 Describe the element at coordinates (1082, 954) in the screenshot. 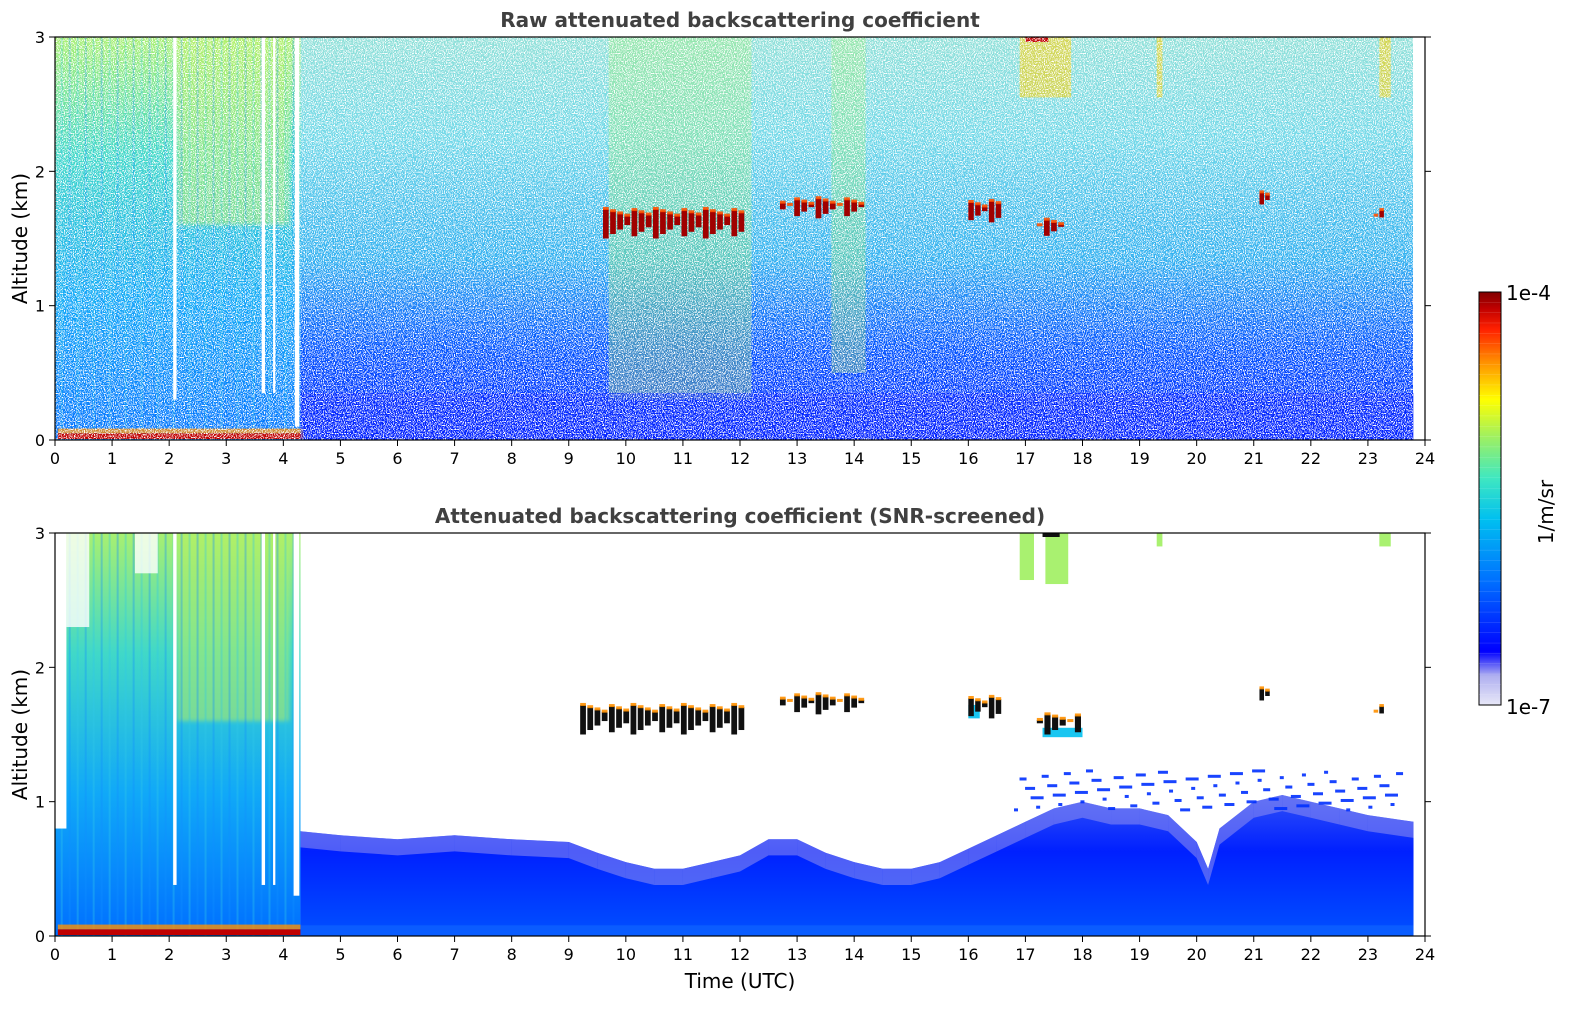

I see `x-tick-label: 18` at that location.